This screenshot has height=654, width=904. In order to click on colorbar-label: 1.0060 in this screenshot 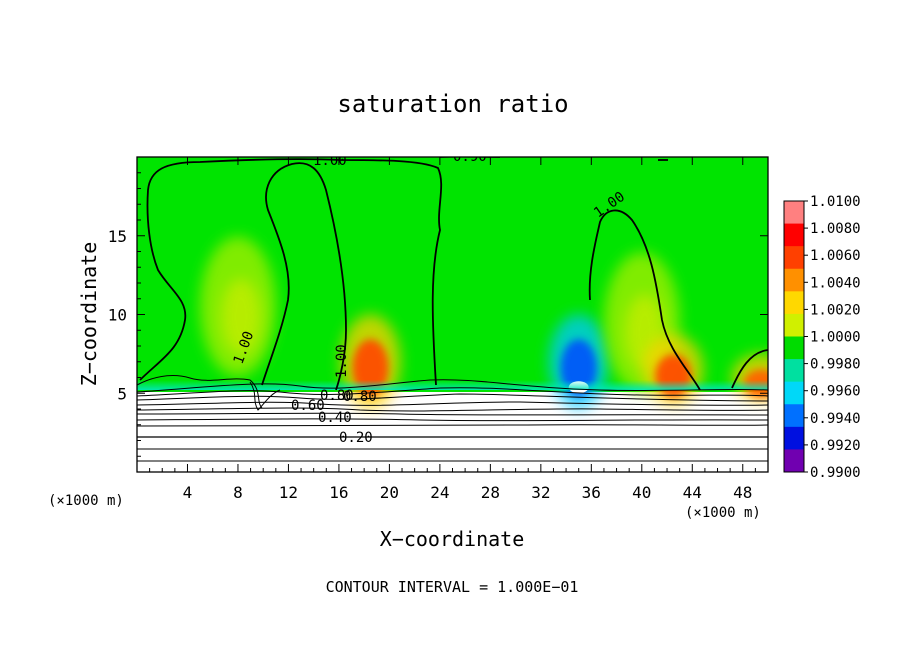, I will do `click(835, 256)`.